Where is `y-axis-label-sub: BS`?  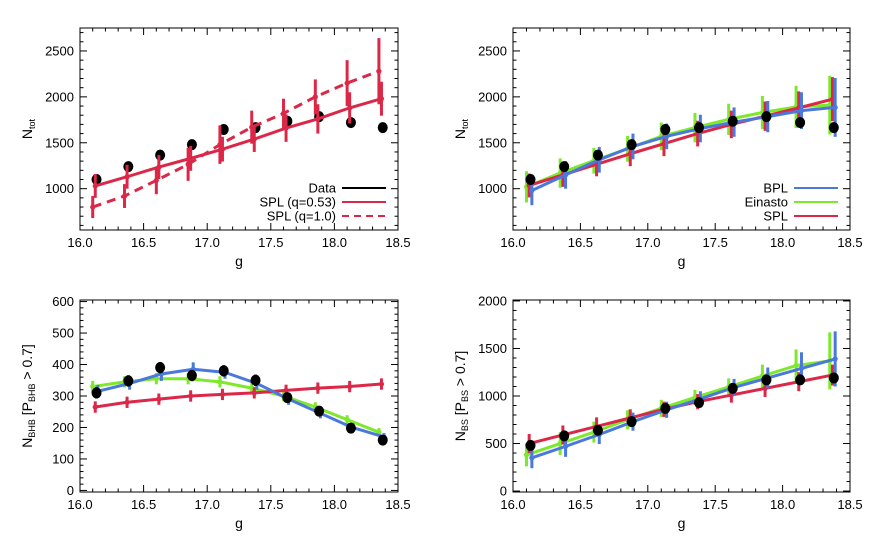 y-axis-label-sub: BS is located at coordinates (465, 425).